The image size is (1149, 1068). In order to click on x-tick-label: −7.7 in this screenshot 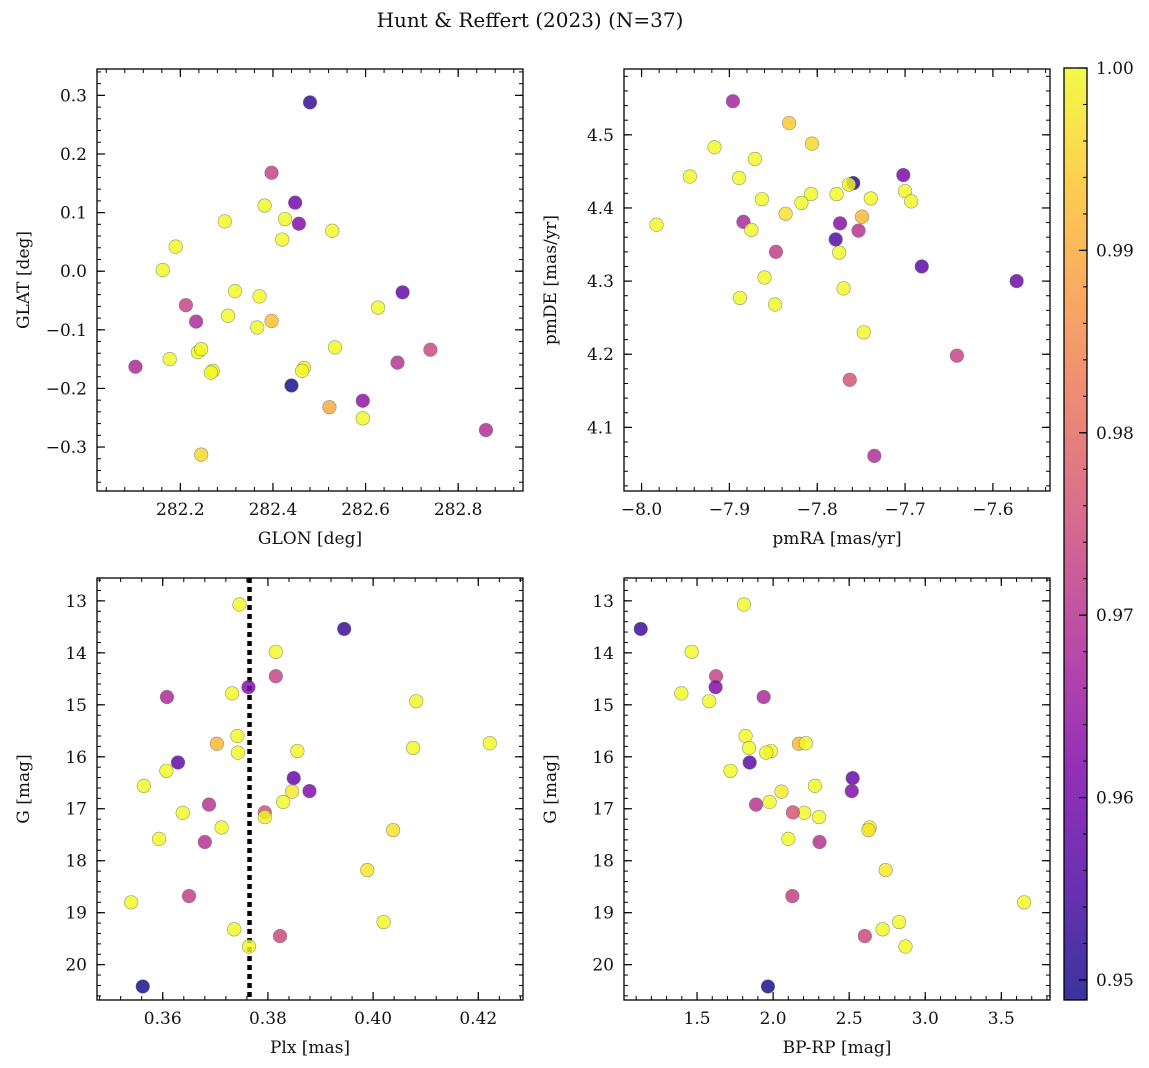, I will do `click(904, 510)`.